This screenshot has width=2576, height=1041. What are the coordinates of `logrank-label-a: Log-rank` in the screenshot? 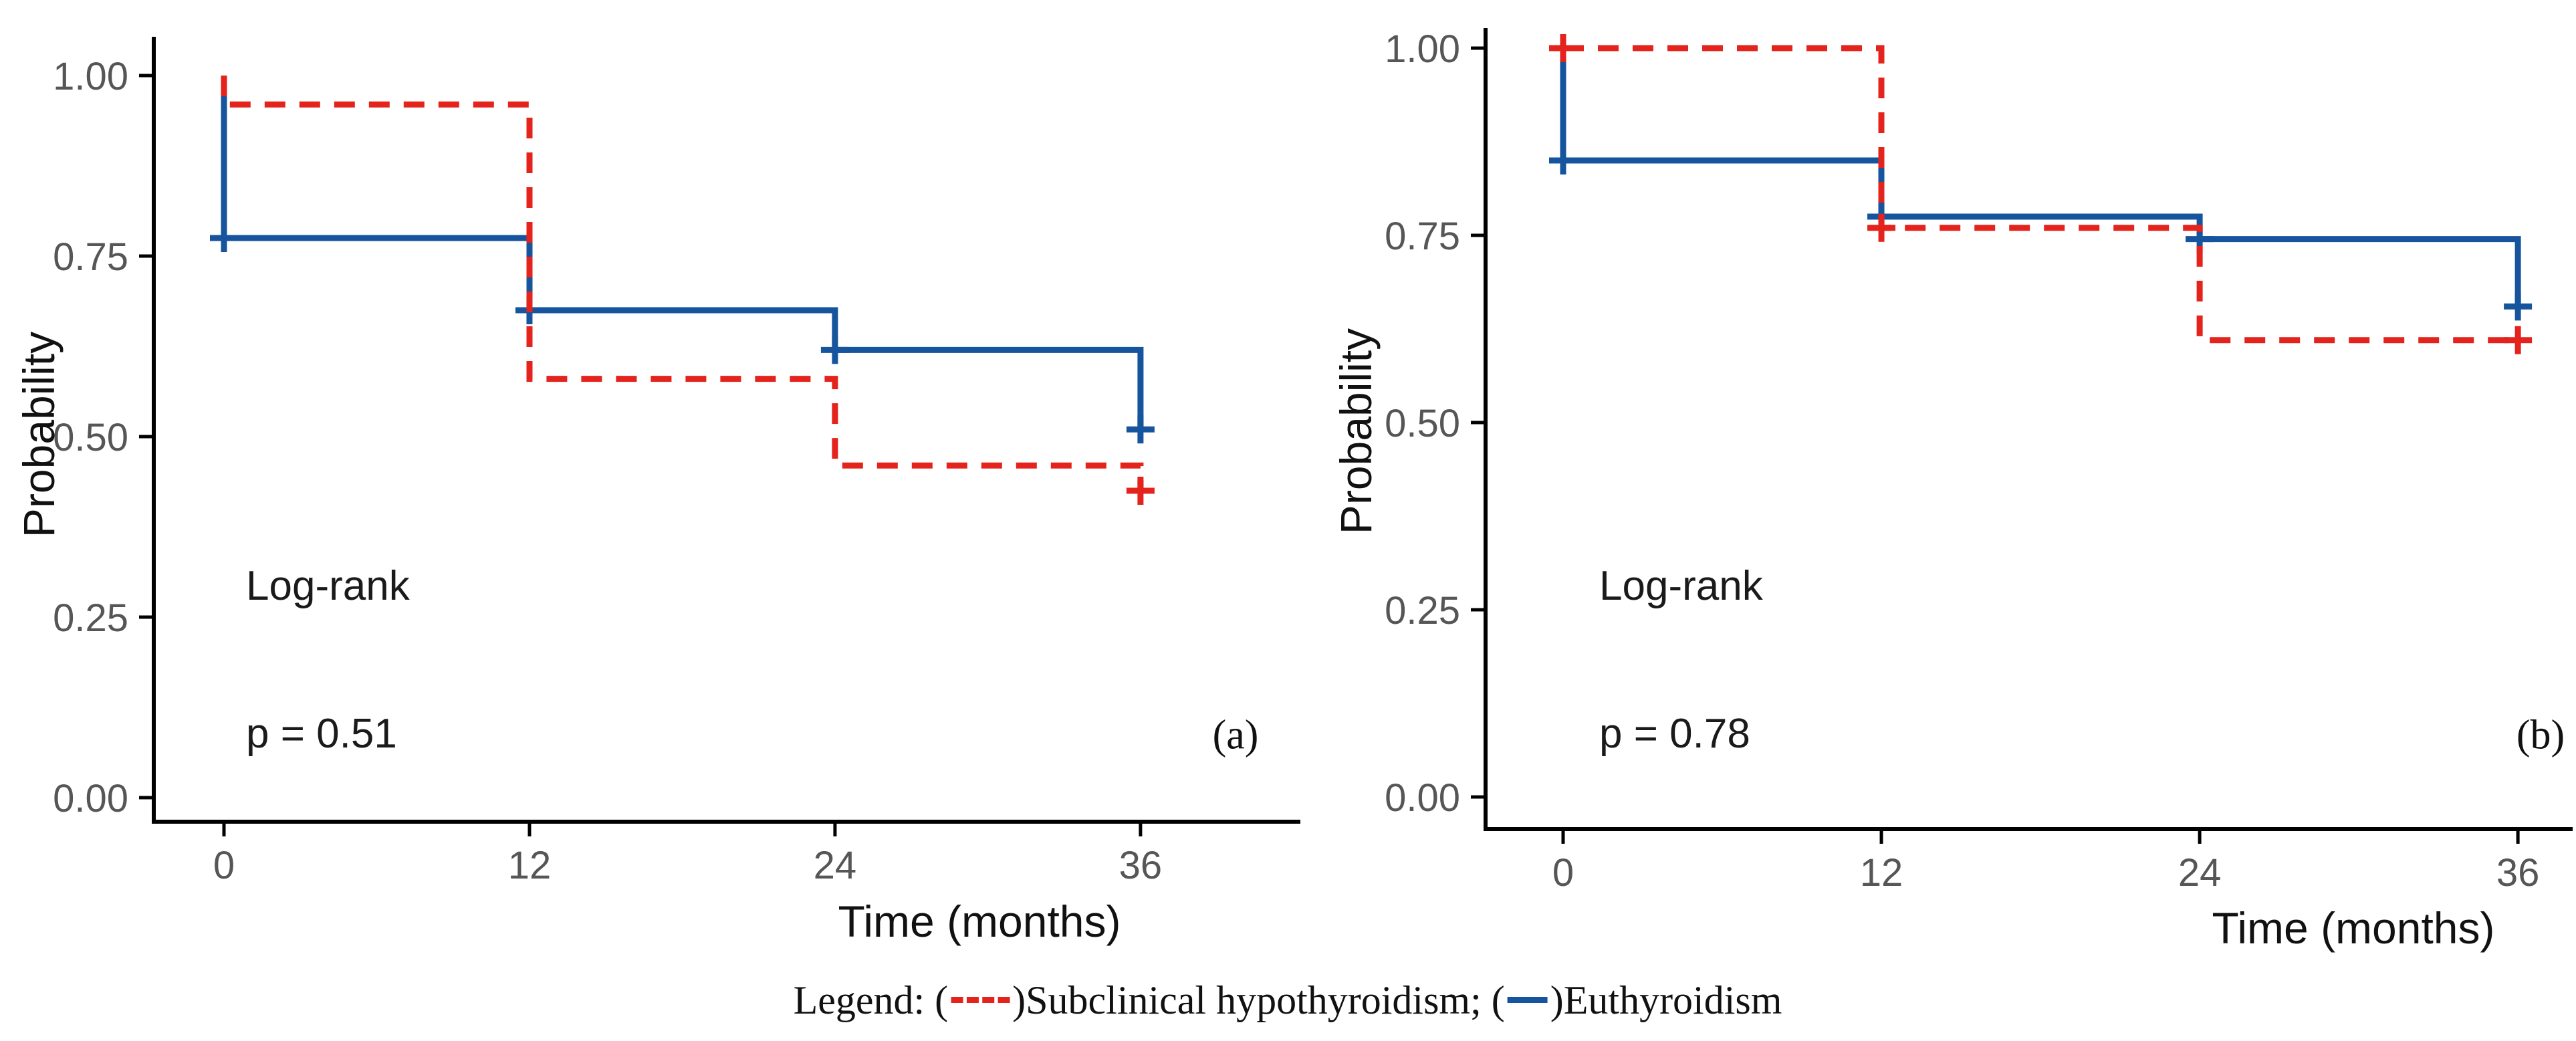 It's located at (328, 586).